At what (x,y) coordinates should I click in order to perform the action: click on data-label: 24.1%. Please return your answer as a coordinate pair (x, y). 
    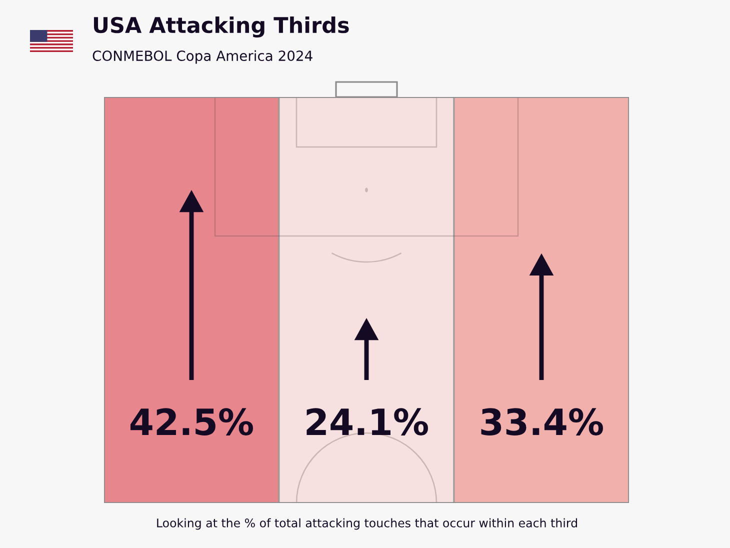
    Looking at the image, I should click on (367, 422).